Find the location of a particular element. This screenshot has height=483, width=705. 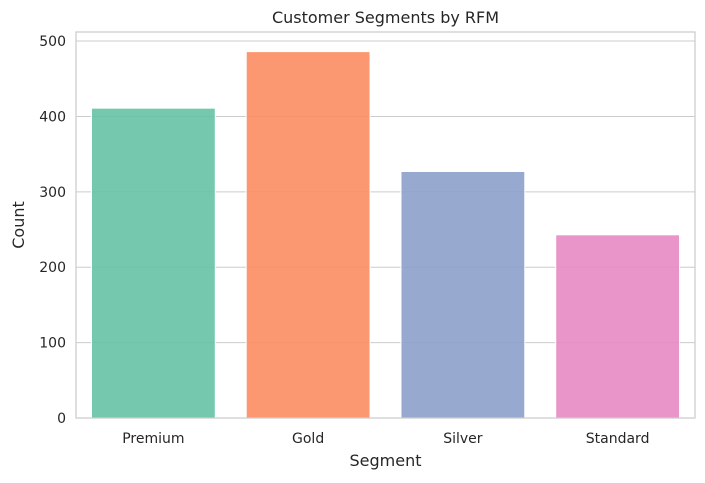

x-tick-label: Silver is located at coordinates (463, 439).